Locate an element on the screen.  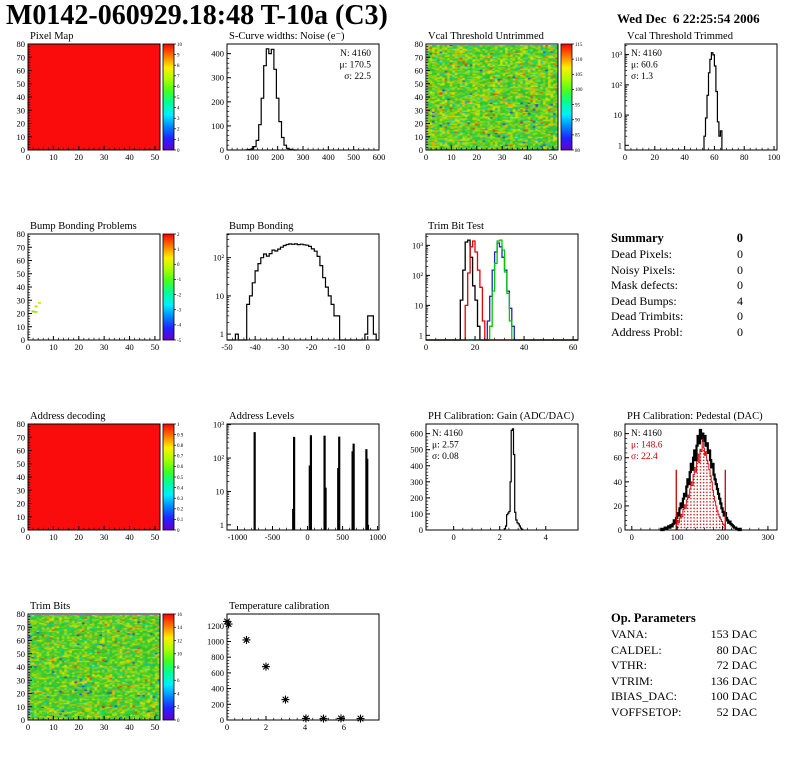
plot-svg-bump-bonding: -50 -40 -30 -20 -10 0 1 10 10² Bump Bonding is located at coordinates (296, 286).